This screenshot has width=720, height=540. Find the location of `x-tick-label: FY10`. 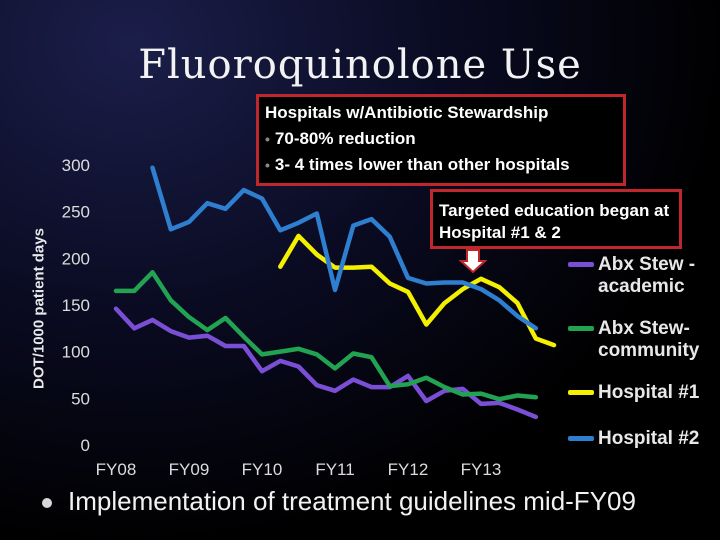

x-tick-label: FY10 is located at coordinates (262, 469).